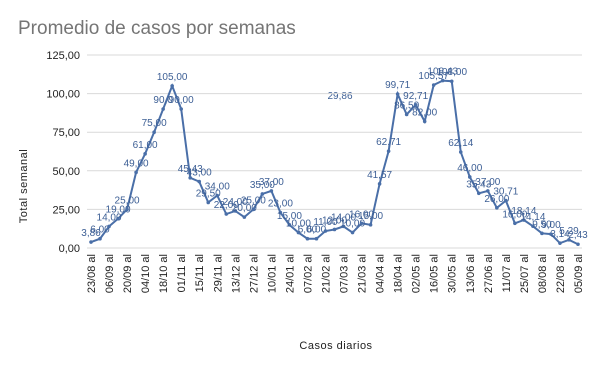  I want to click on x-tick-label: 07/02 al, so click(308, 273).